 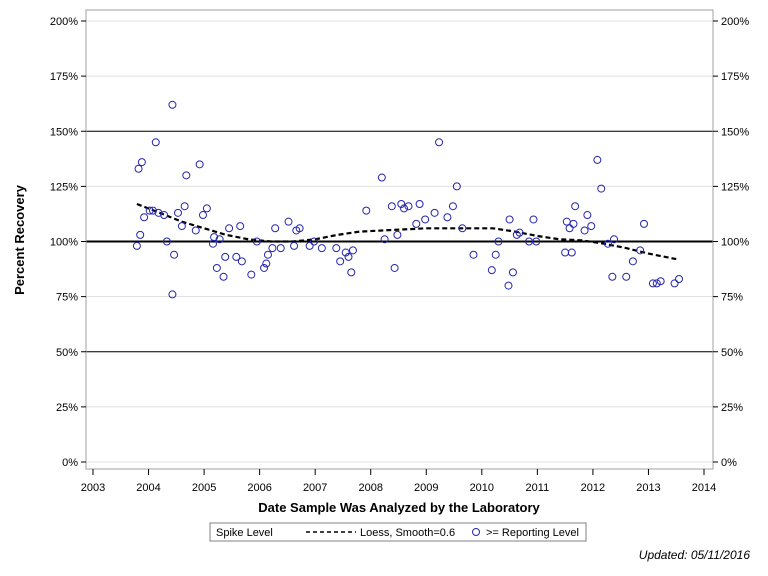 I want to click on y-axis-title: Percent Recovery, so click(x=19, y=239).